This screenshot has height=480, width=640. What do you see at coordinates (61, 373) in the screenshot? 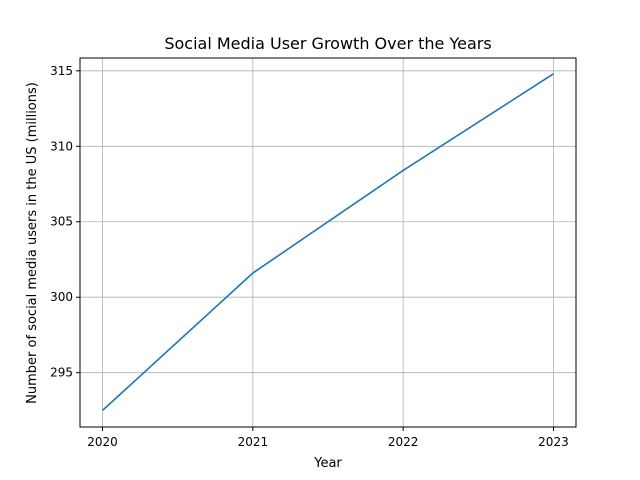
I see `y-tick-label: 295` at bounding box center [61, 373].